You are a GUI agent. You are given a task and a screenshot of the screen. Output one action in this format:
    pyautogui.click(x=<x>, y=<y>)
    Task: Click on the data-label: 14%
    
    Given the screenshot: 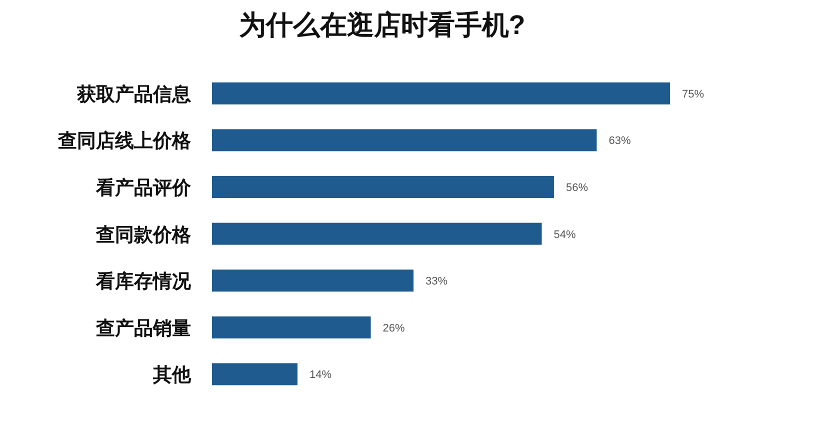 What is the action you would take?
    pyautogui.click(x=320, y=375)
    